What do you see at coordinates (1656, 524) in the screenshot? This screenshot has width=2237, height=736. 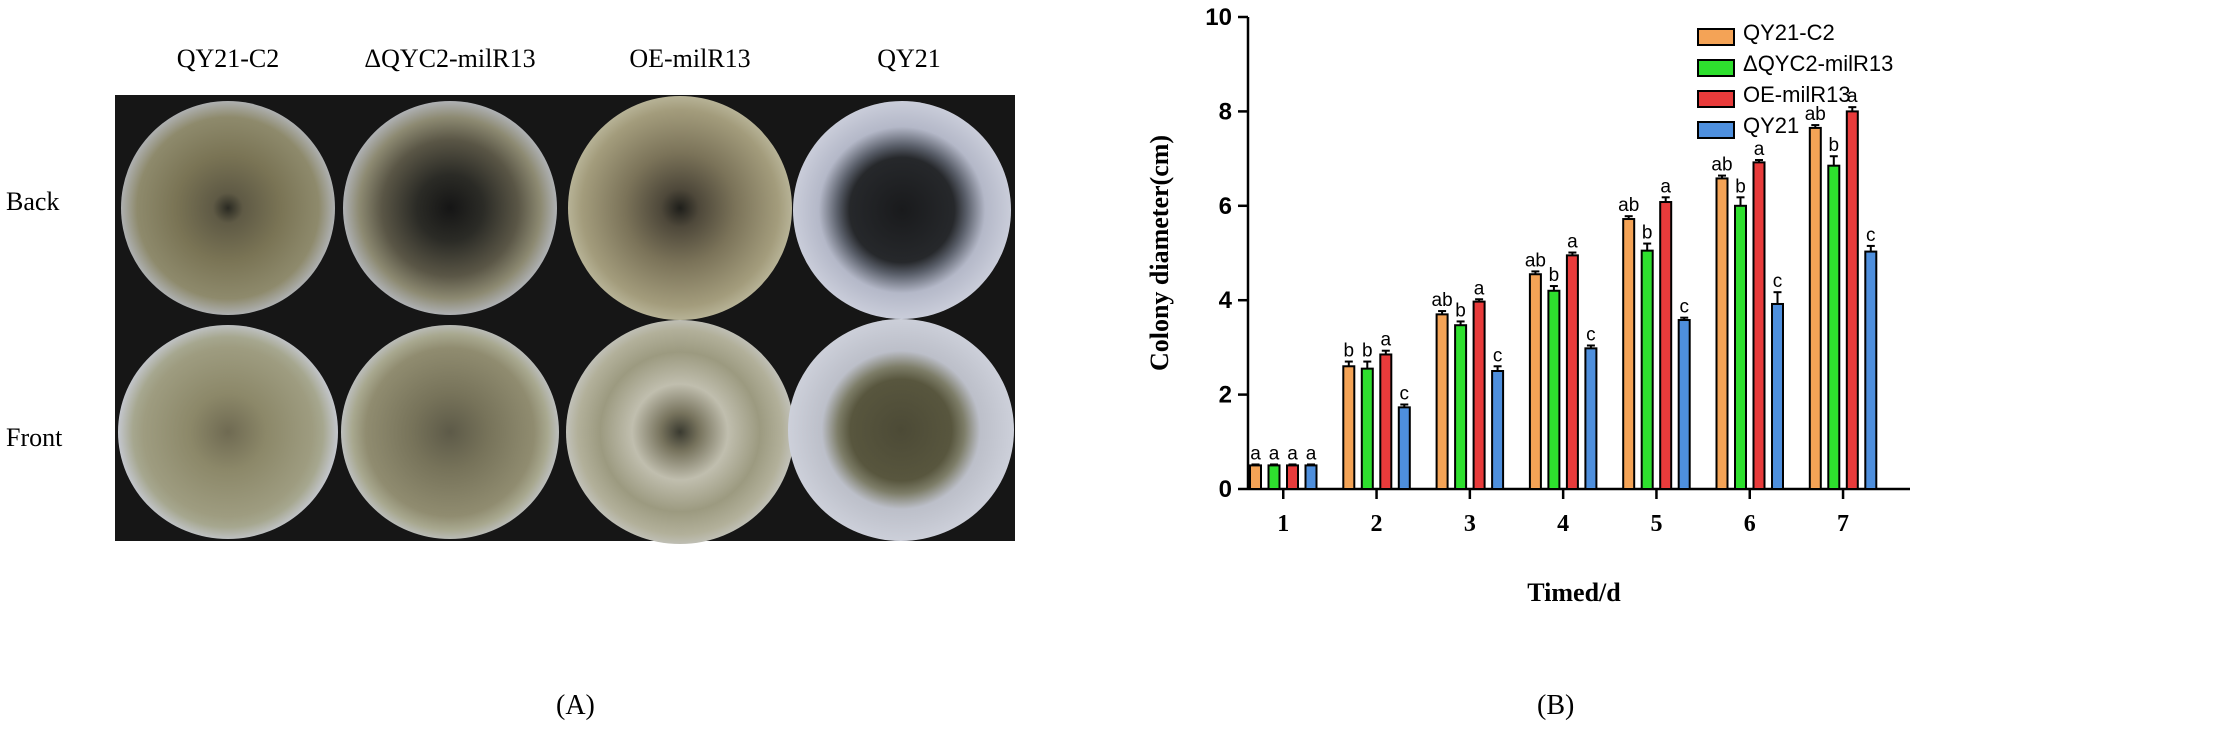 I see `x-tick-label: 5` at bounding box center [1656, 524].